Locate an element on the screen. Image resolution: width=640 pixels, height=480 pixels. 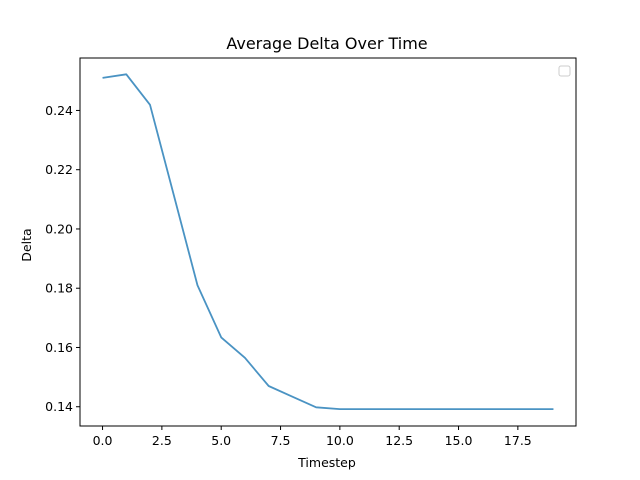
x-tick-label: 17.5 is located at coordinates (518, 440).